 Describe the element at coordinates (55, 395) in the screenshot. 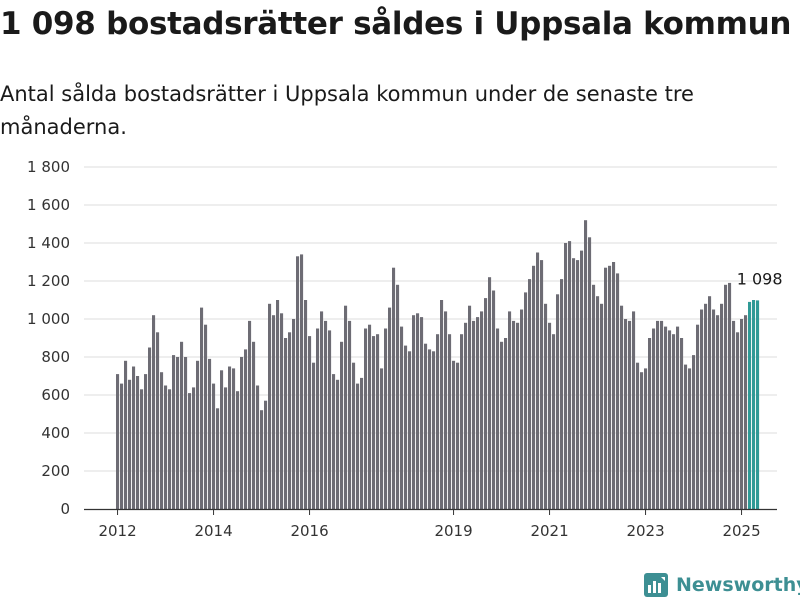

I see `y-tick-label: 600` at that location.